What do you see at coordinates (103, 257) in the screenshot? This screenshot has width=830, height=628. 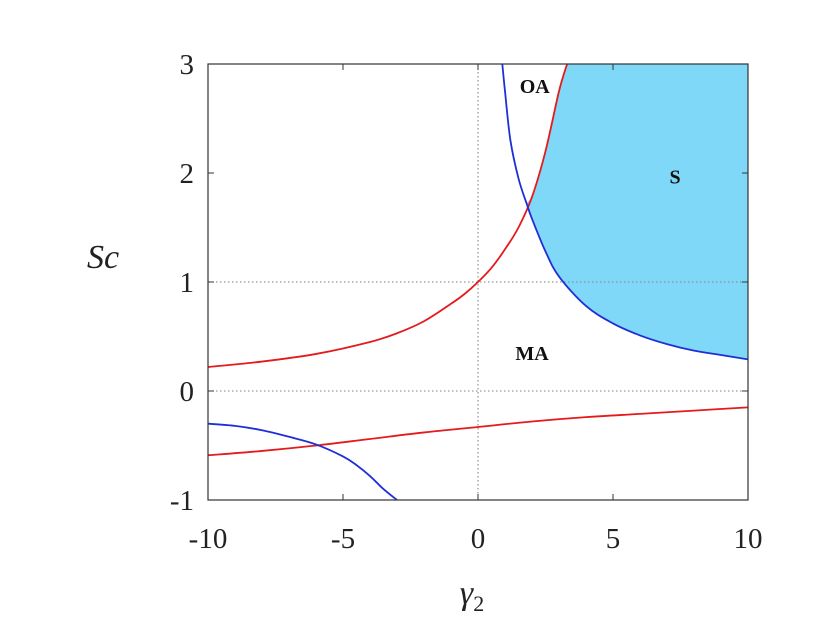 I see `y-axis-label: Sc` at bounding box center [103, 257].